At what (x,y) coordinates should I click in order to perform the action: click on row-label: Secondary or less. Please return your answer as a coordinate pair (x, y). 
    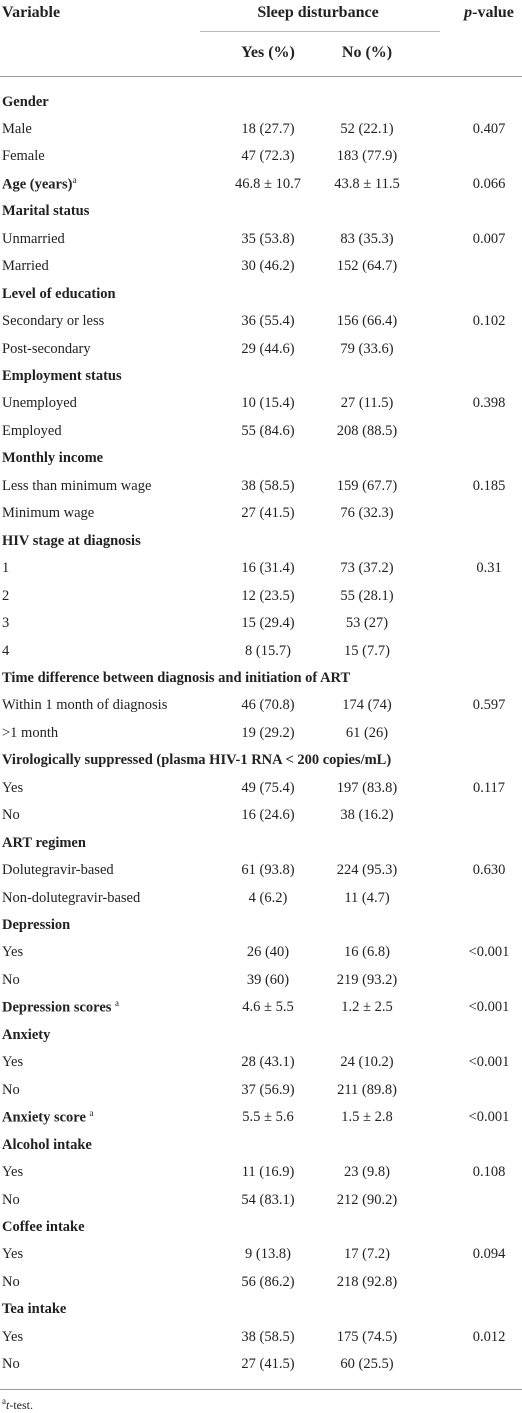
    Looking at the image, I should click on (53, 321).